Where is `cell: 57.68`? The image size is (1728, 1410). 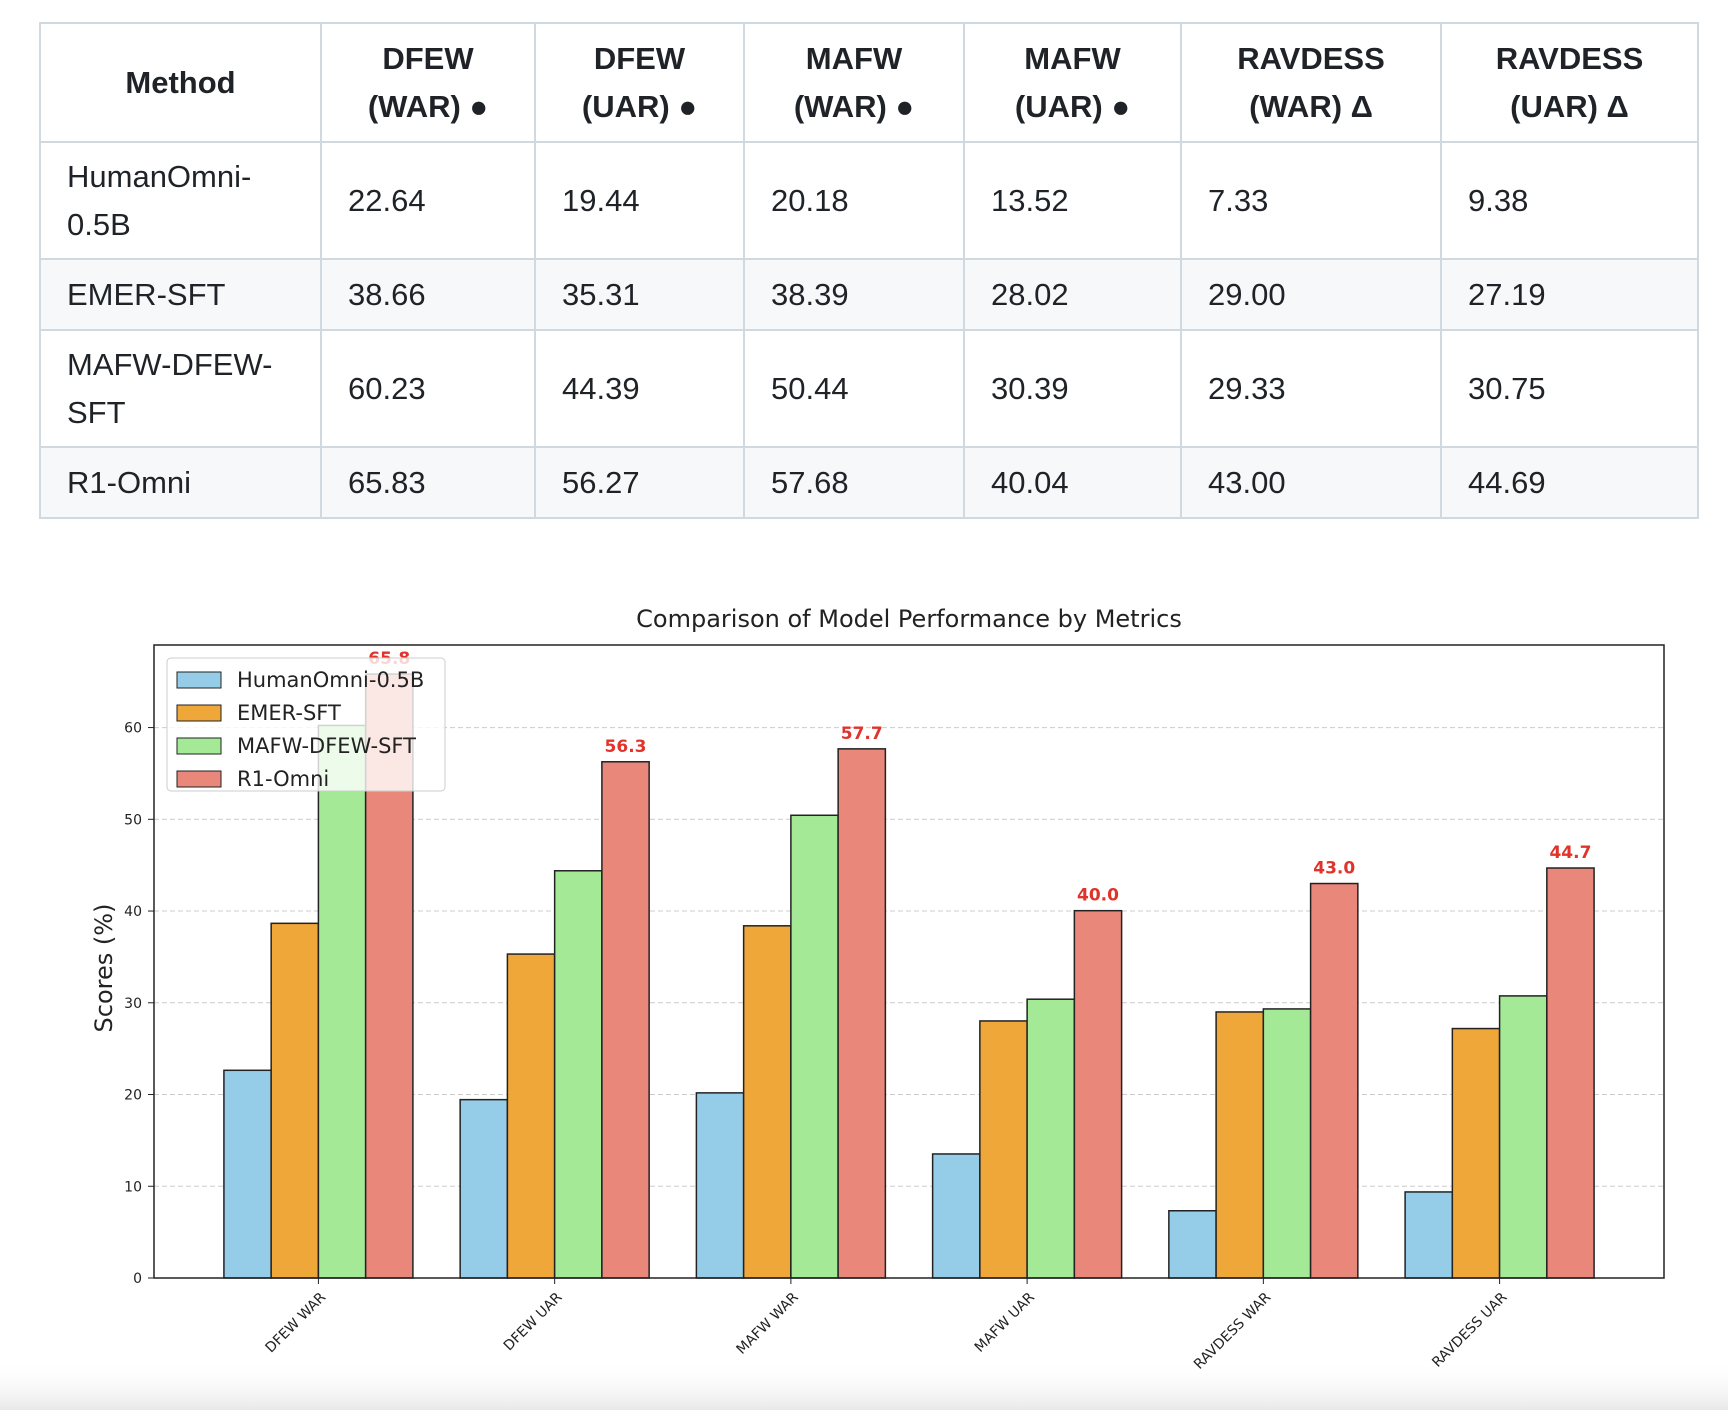 cell: 57.68 is located at coordinates (854, 482).